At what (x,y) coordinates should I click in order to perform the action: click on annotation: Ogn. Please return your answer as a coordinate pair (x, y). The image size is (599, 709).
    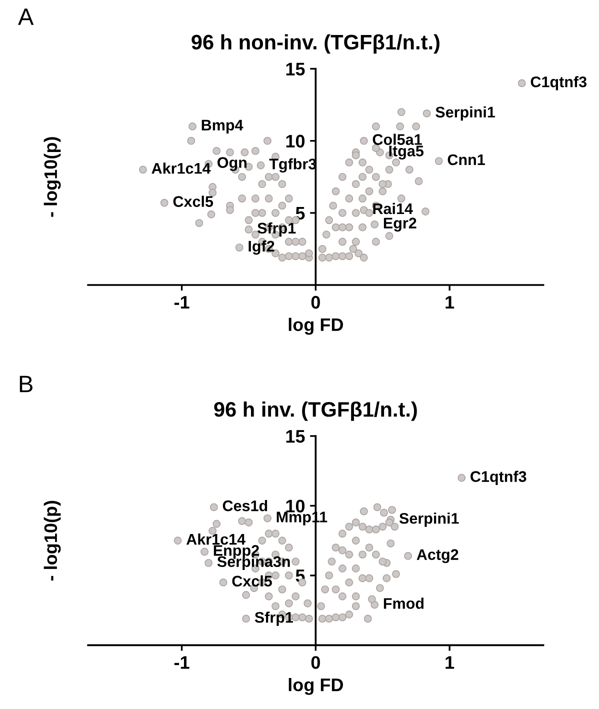
    Looking at the image, I should click on (232, 164).